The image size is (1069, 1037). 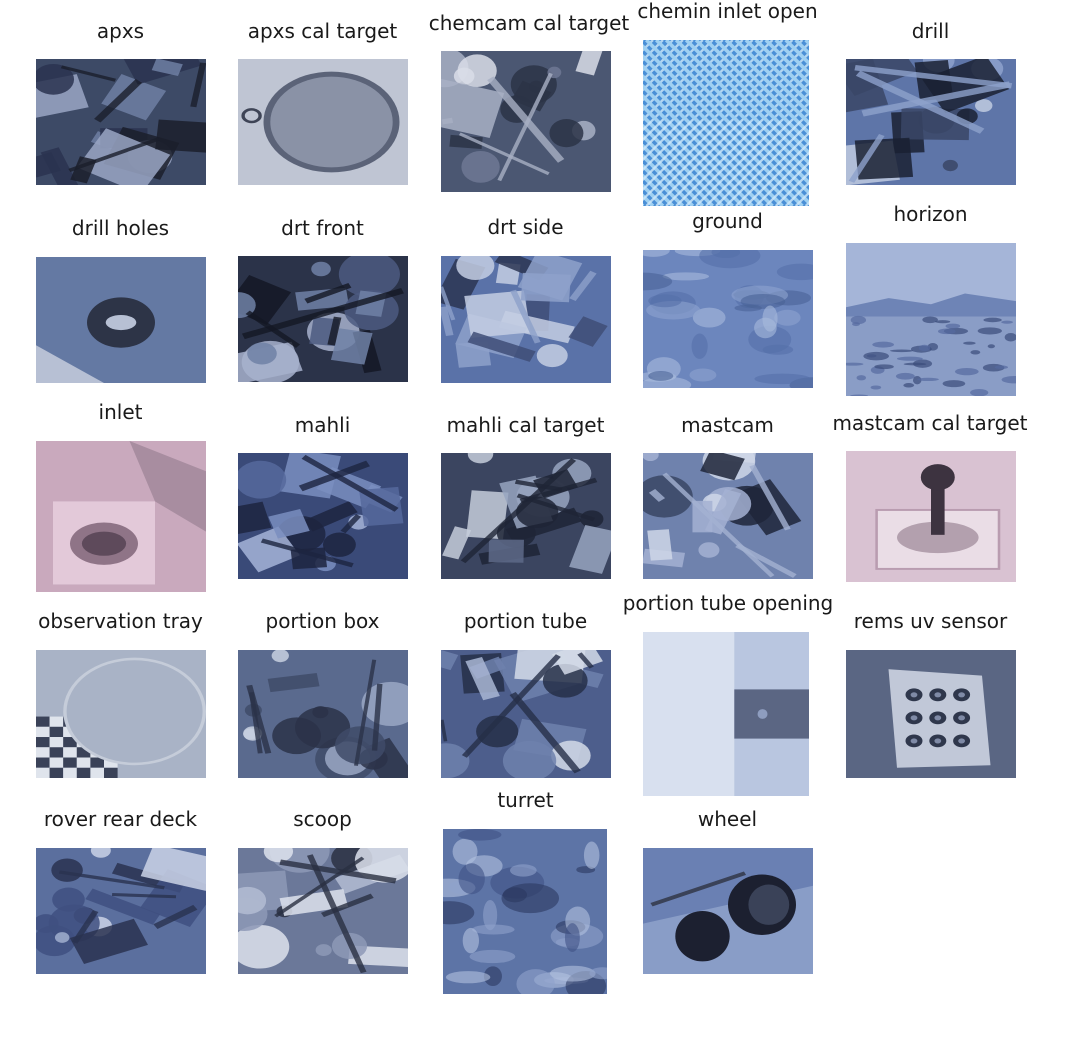 What do you see at coordinates (930, 621) in the screenshot?
I see `thumbnail-label: rems uv sensor` at bounding box center [930, 621].